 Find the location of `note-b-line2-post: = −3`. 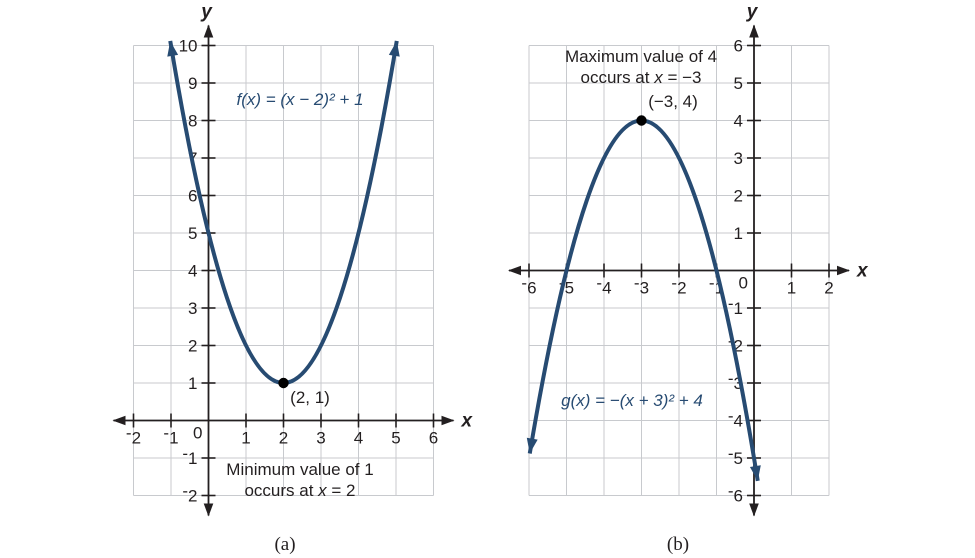

note-b-line2-post: = −3 is located at coordinates (682, 77).